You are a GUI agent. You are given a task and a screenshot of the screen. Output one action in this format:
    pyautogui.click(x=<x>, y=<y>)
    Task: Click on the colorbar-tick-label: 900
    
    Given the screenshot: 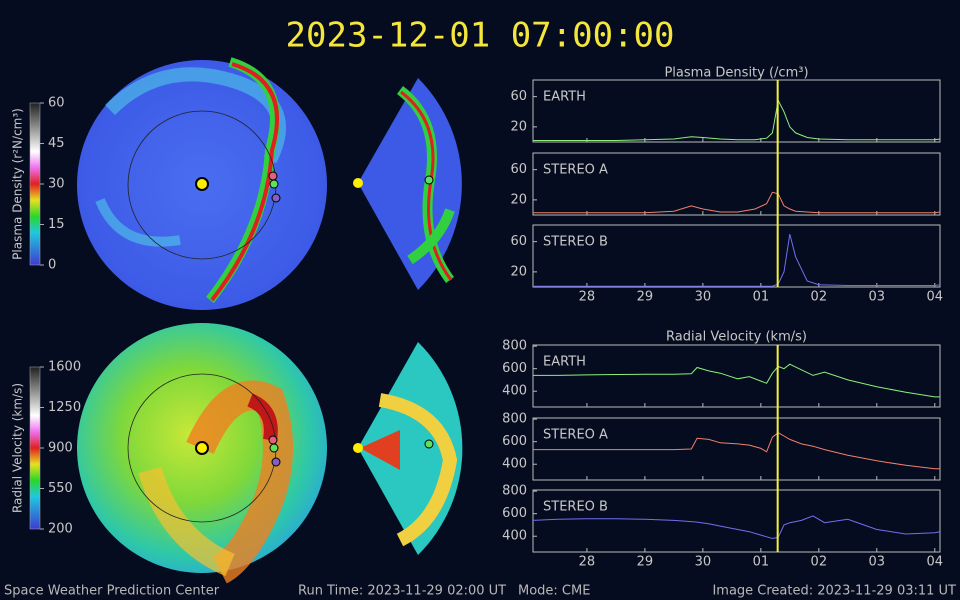 What is the action you would take?
    pyautogui.click(x=60, y=448)
    